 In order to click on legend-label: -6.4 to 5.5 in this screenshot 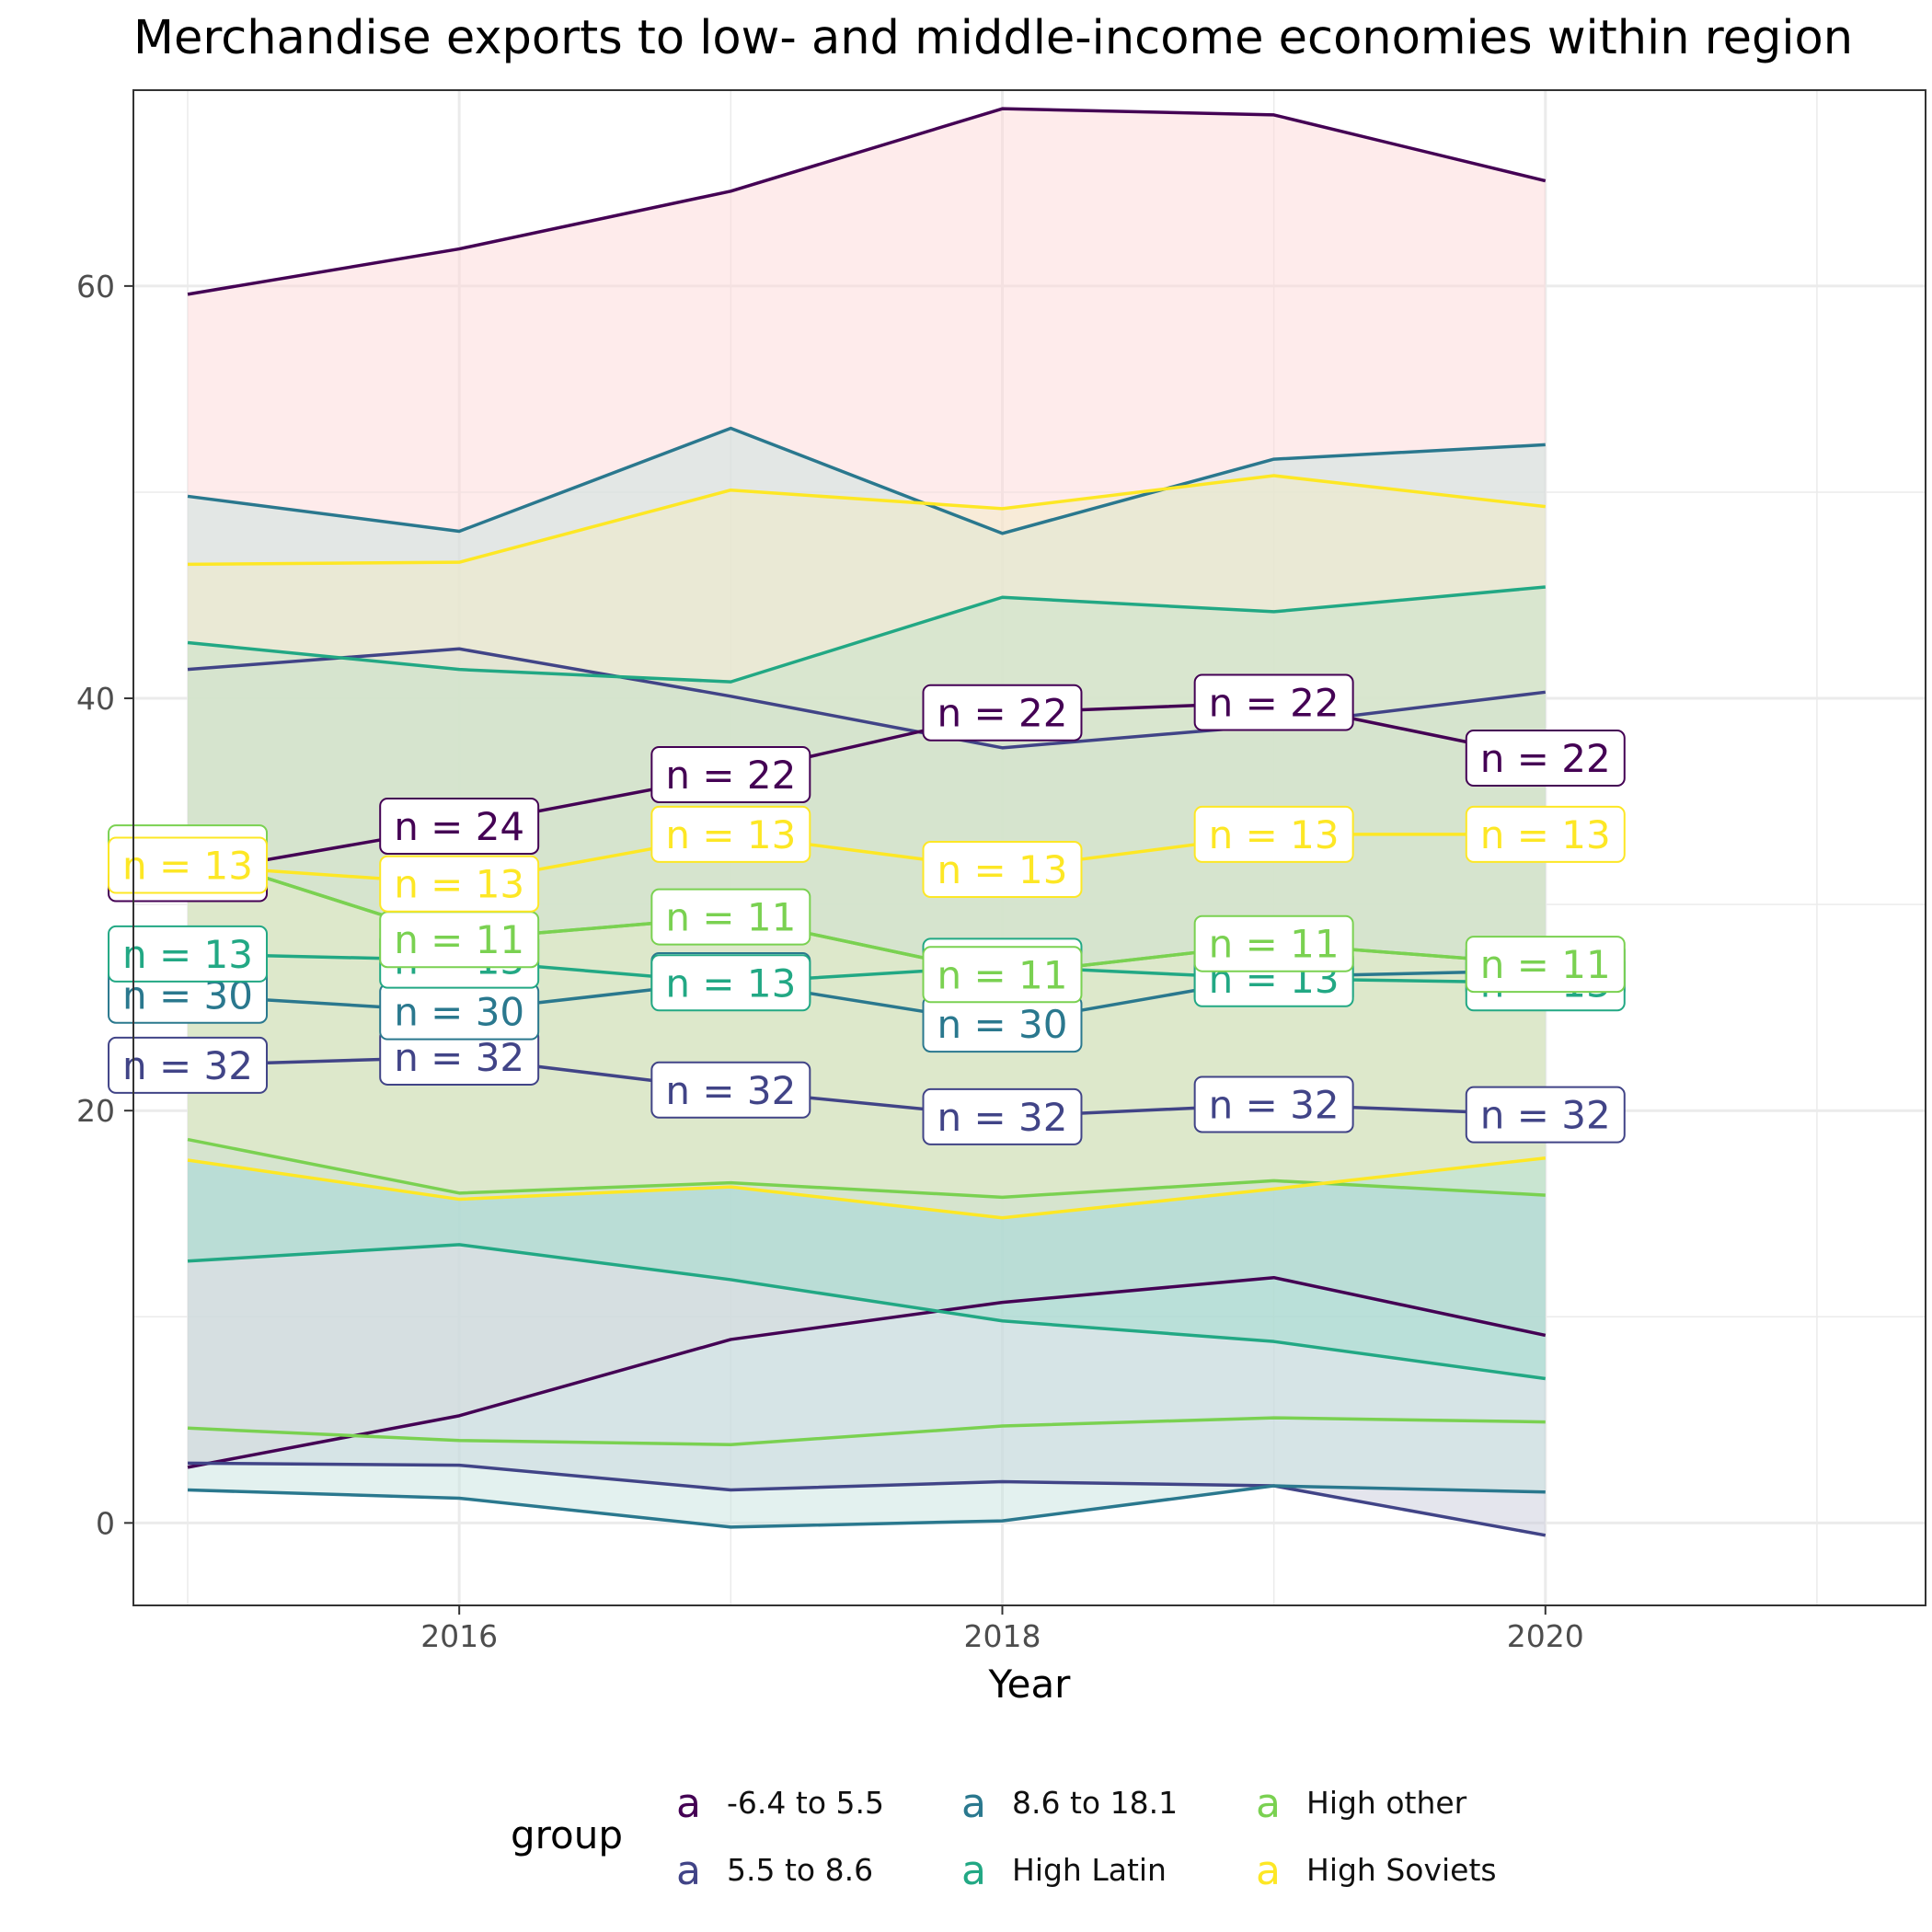, I will do `click(805, 1803)`.